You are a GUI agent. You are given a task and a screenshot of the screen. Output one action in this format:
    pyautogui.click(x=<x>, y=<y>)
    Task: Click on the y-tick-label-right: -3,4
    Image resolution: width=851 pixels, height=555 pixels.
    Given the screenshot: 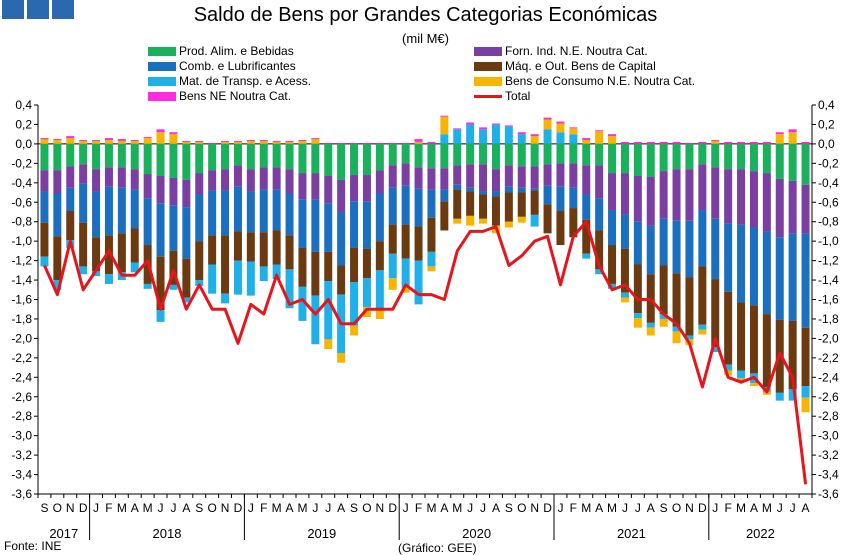 What is the action you would take?
    pyautogui.click(x=828, y=475)
    